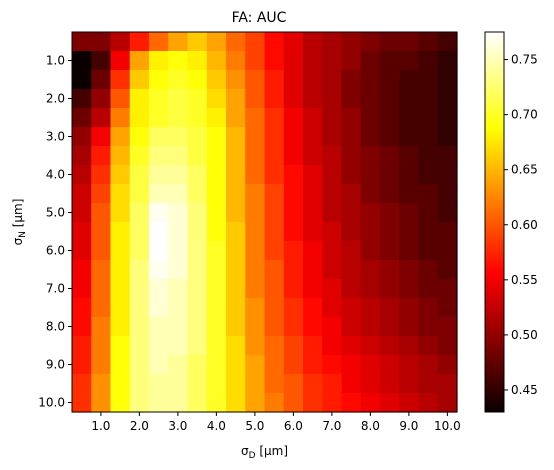 The image size is (554, 470). Describe the element at coordinates (55, 327) in the screenshot. I see `y-tick-label: 8.0` at that location.